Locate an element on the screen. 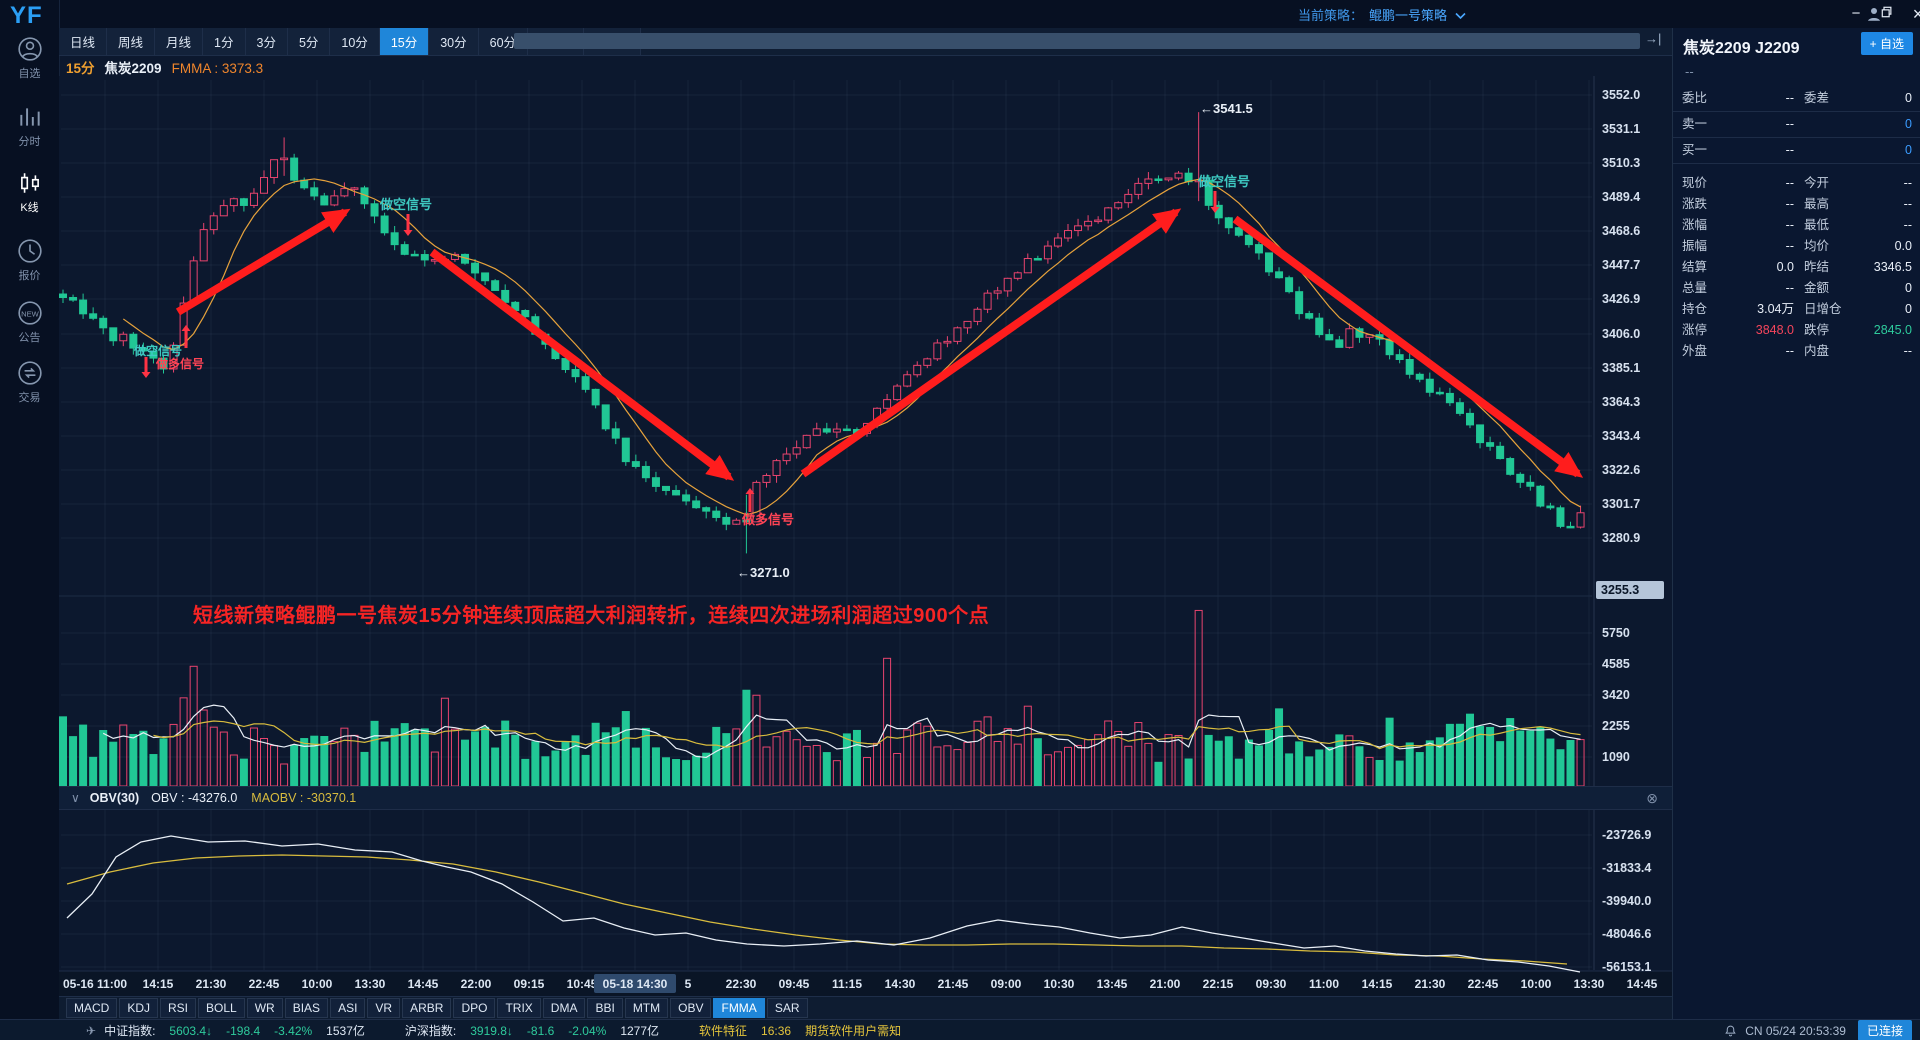 The height and width of the screenshot is (1040, 1920). minimize-button: − is located at coordinates (1856, 13).